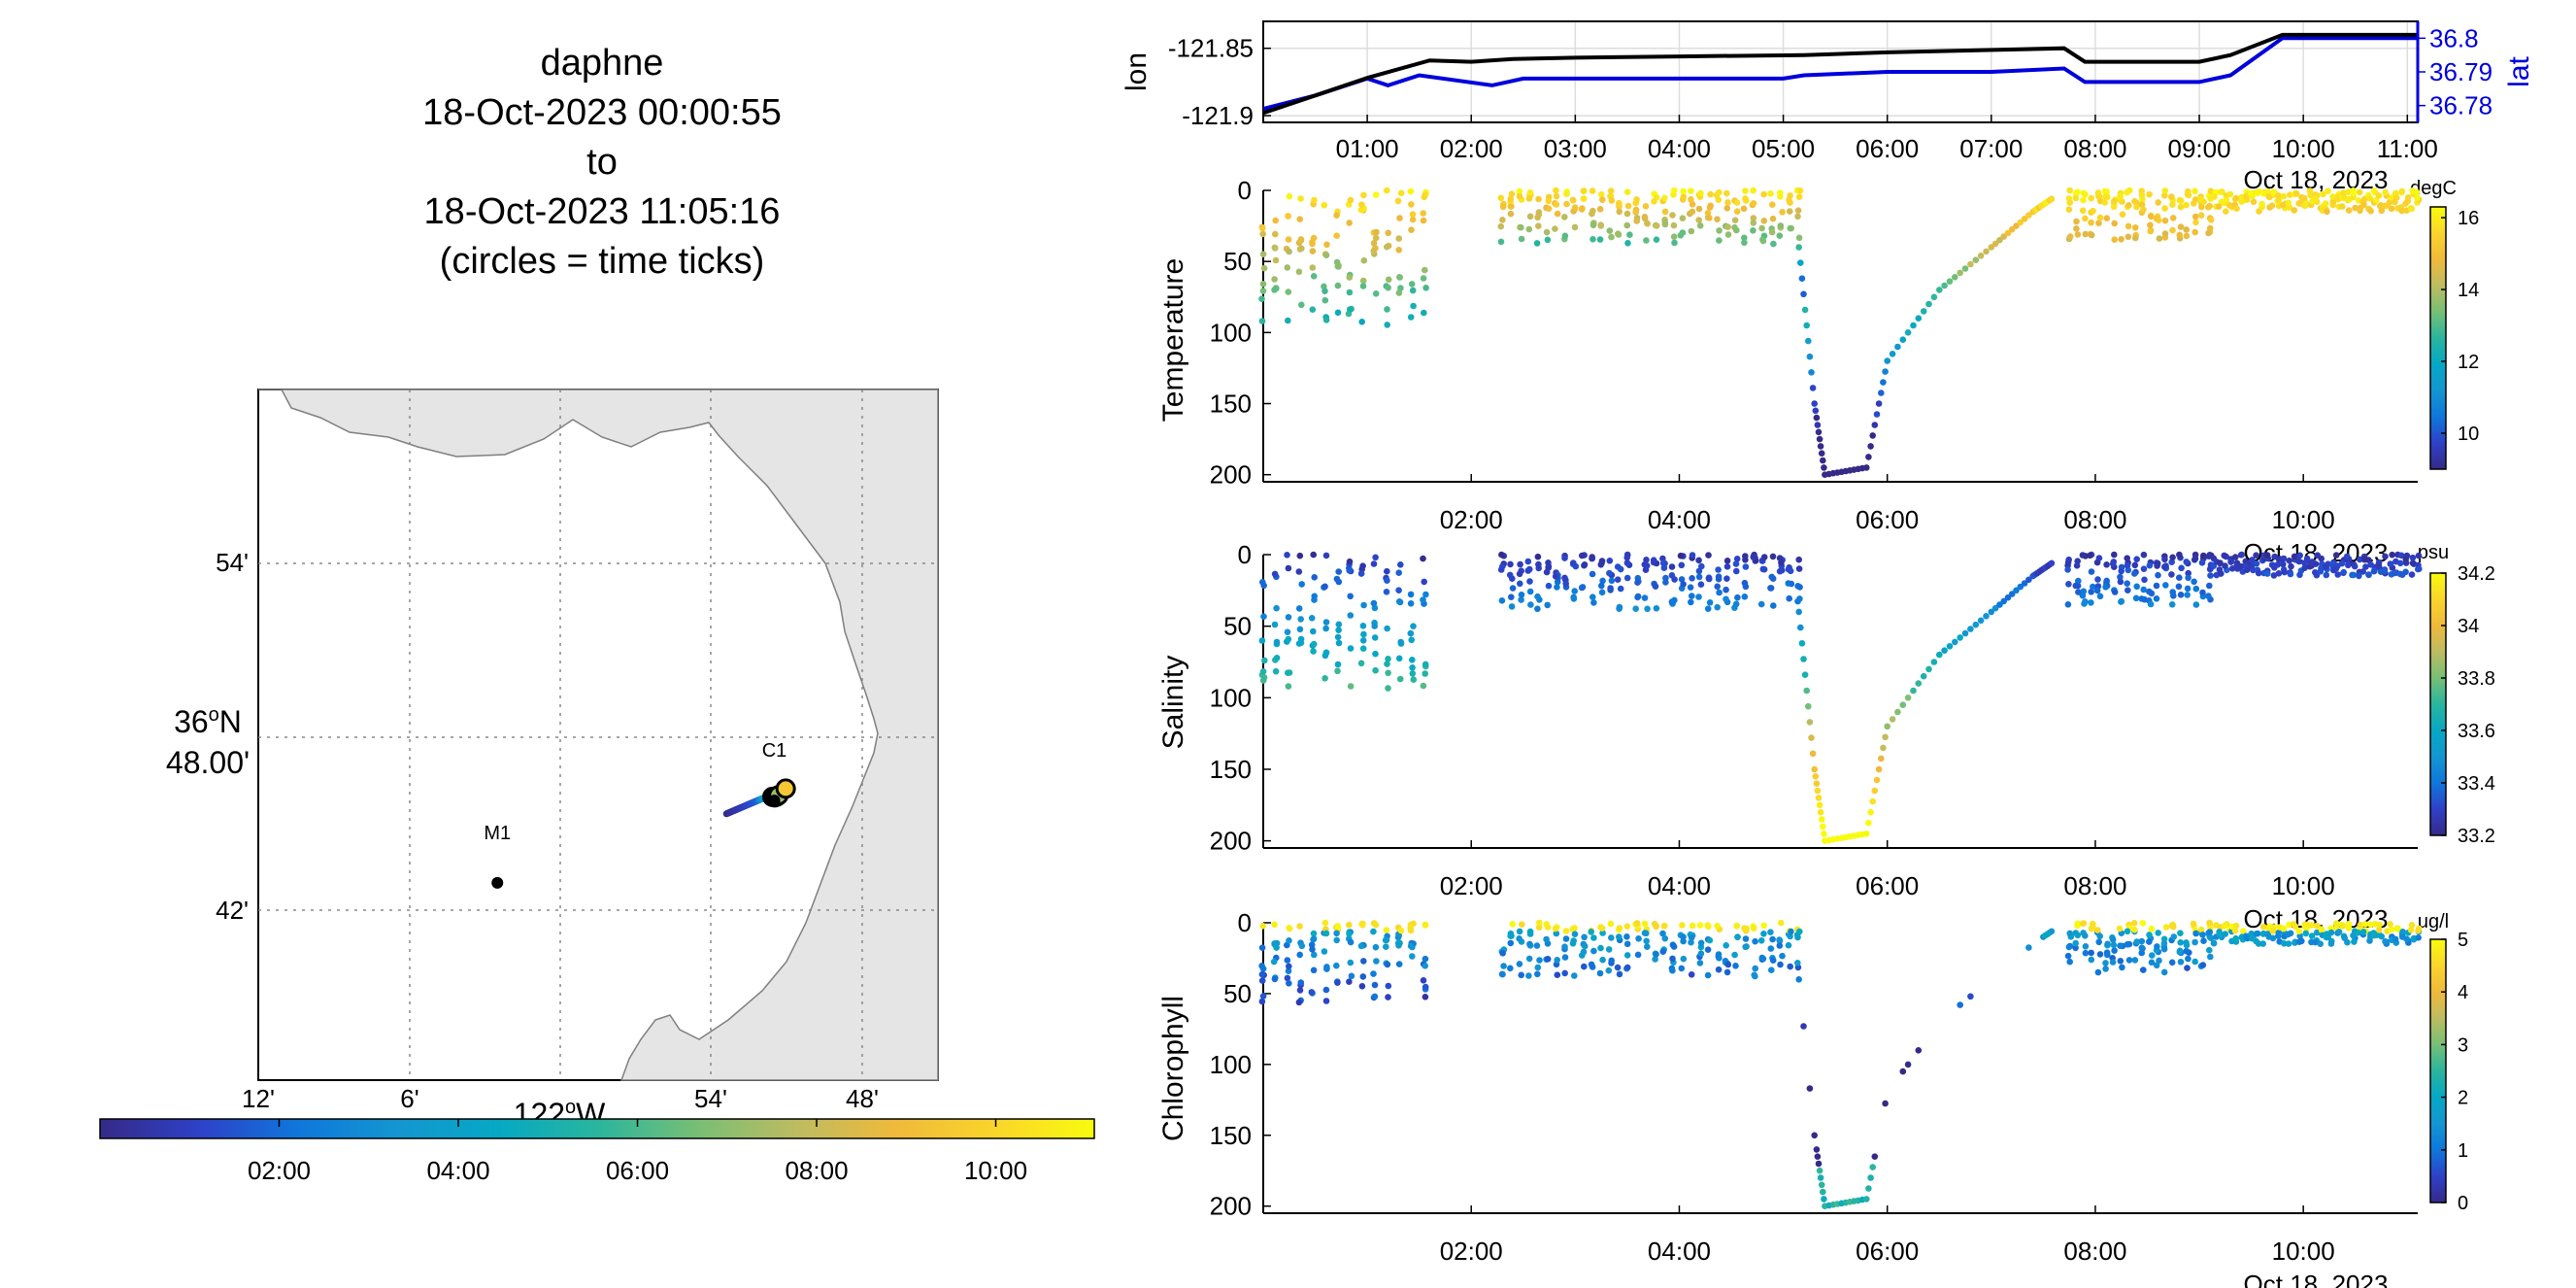 The height and width of the screenshot is (1288, 2576). What do you see at coordinates (2463, 1098) in the screenshot?
I see `colorbar-tick-label: 2` at bounding box center [2463, 1098].